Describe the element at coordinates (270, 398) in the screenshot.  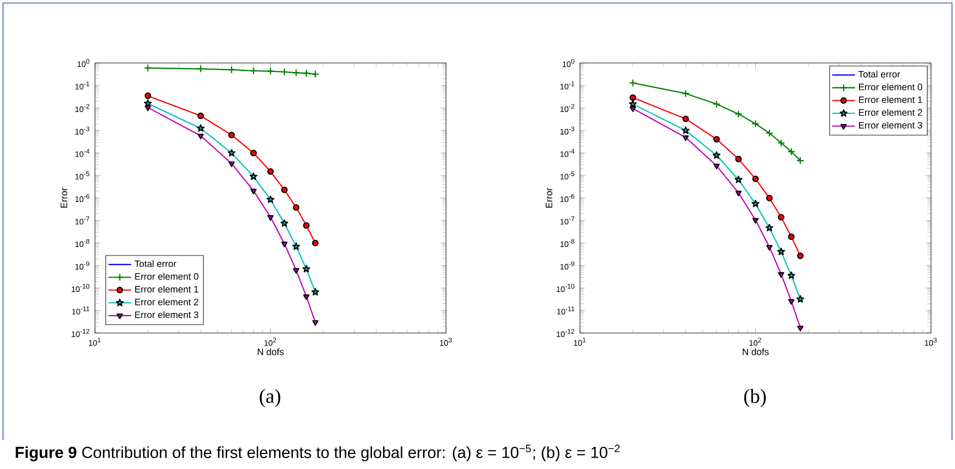
I see `text: (a)` at that location.